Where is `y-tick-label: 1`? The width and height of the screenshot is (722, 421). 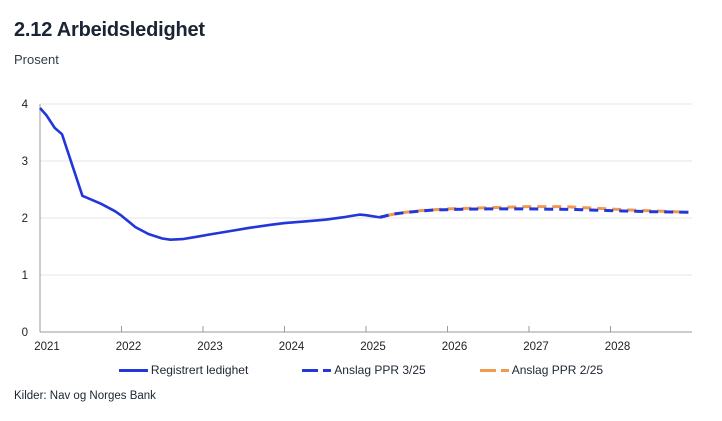 y-tick-label: 1 is located at coordinates (25, 276).